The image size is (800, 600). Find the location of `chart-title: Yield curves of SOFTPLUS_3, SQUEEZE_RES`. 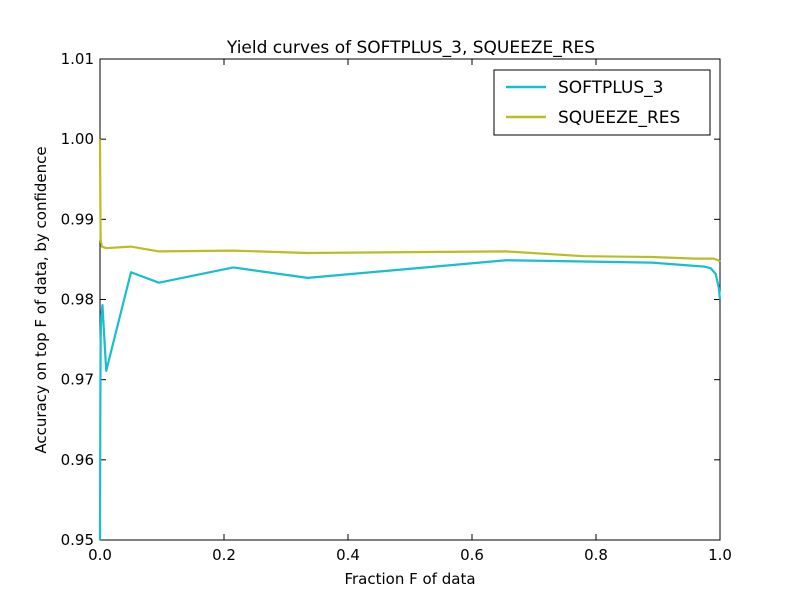

chart-title: Yield curves of SOFTPLUS_3, SQUEEZE_RES is located at coordinates (410, 48).